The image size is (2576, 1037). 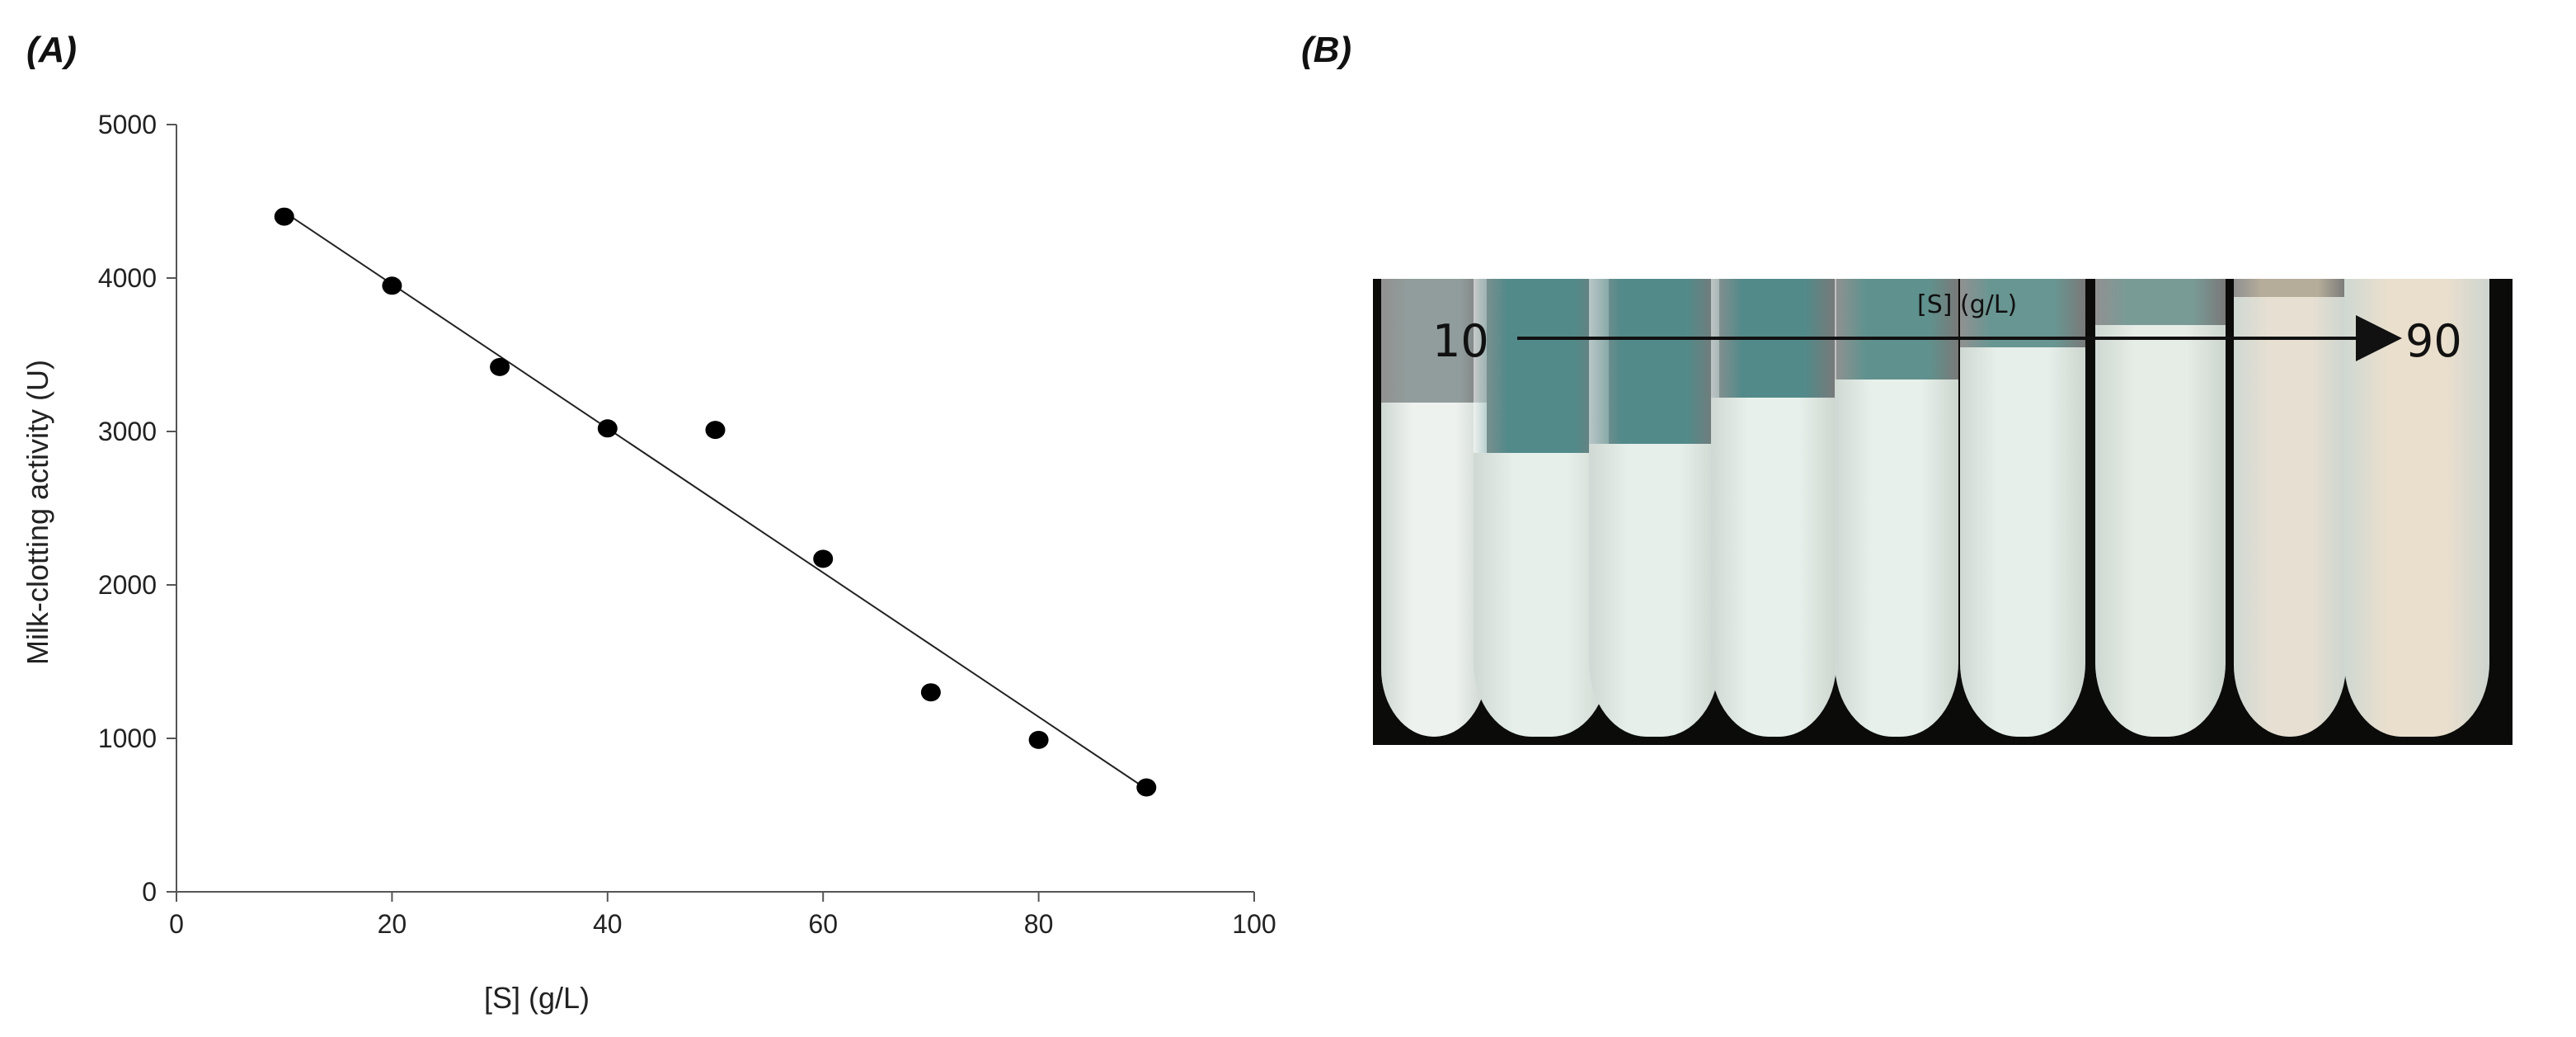 What do you see at coordinates (52, 50) in the screenshot?
I see `panel-a-label: (A)` at bounding box center [52, 50].